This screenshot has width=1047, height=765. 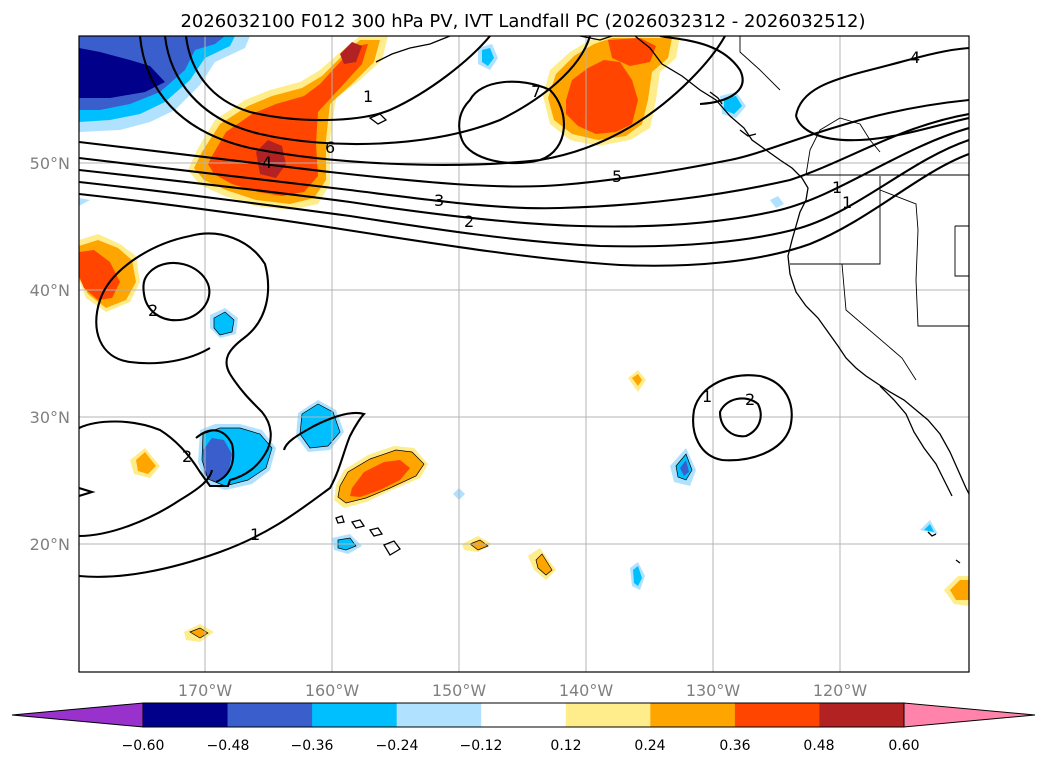 What do you see at coordinates (916, 441) in the screenshot?
I see `baja-coast` at bounding box center [916, 441].